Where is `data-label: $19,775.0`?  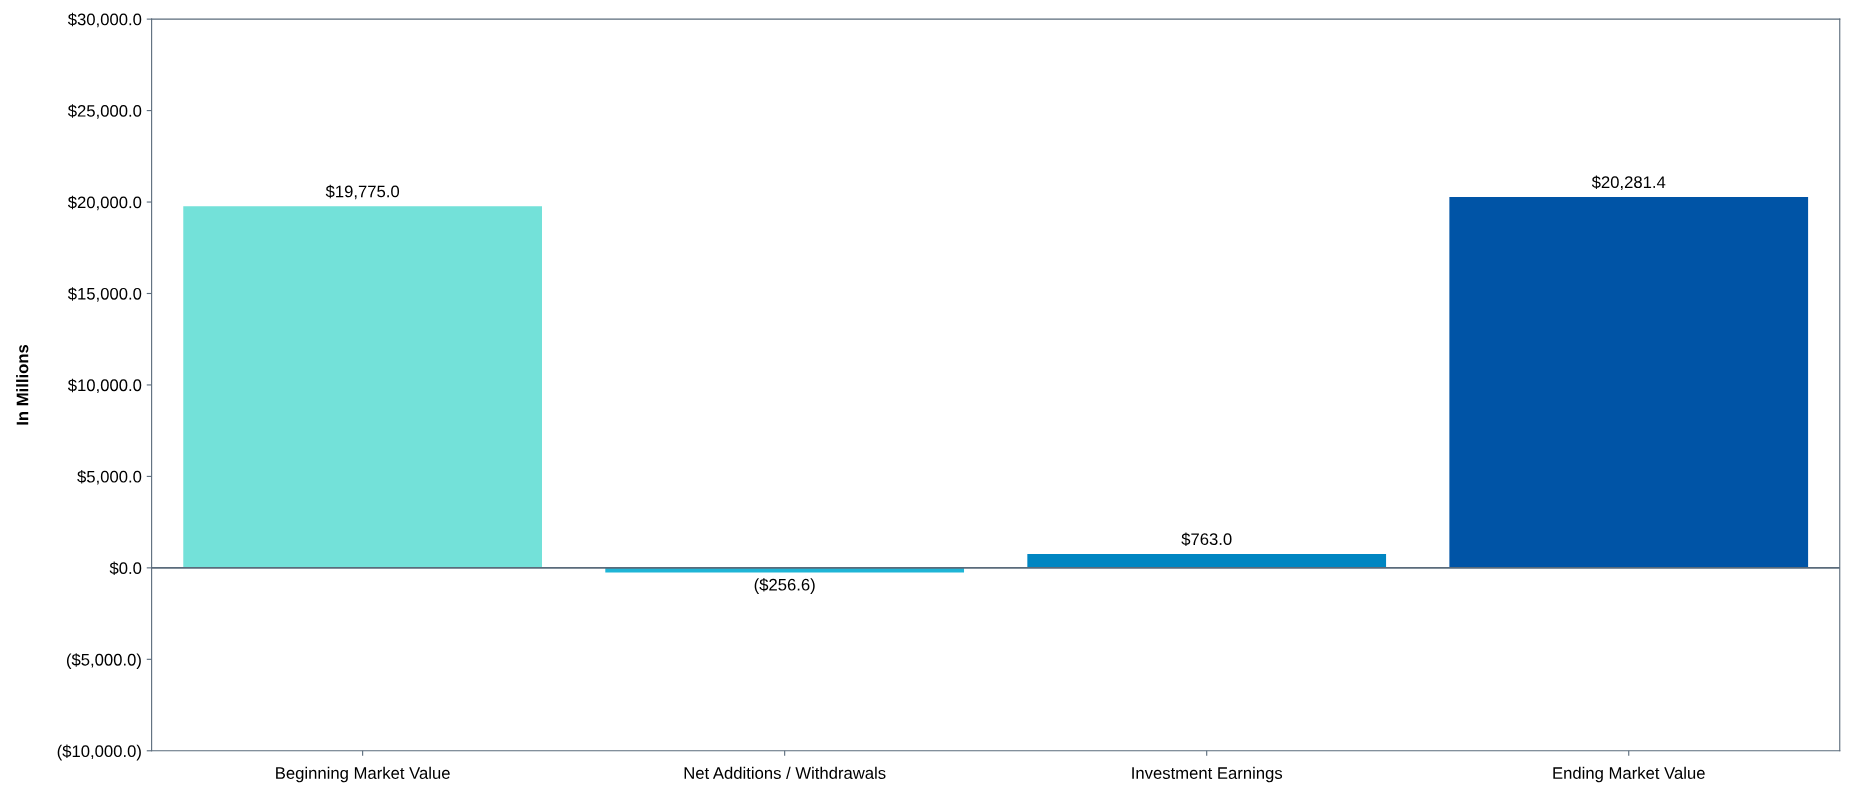 data-label: $19,775.0 is located at coordinates (362, 192).